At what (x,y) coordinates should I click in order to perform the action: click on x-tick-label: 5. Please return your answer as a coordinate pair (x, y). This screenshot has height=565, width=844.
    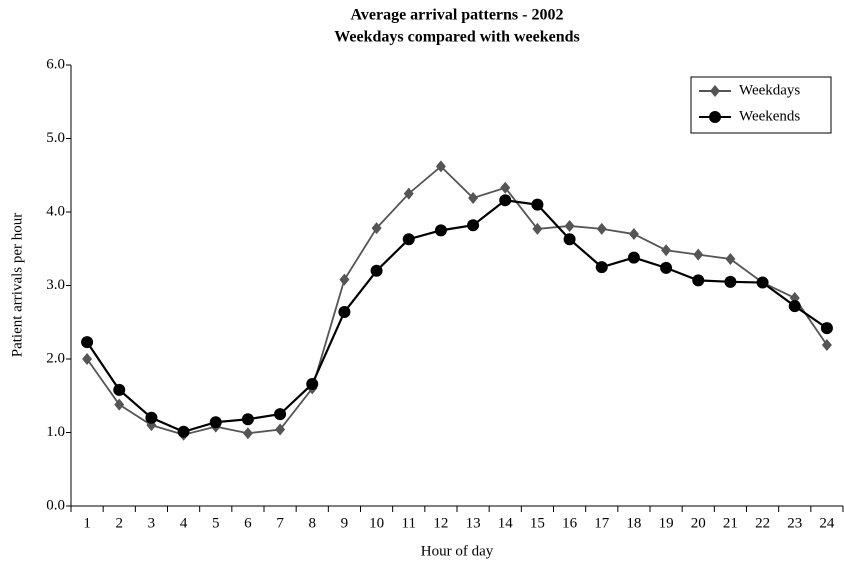
    Looking at the image, I should click on (216, 523).